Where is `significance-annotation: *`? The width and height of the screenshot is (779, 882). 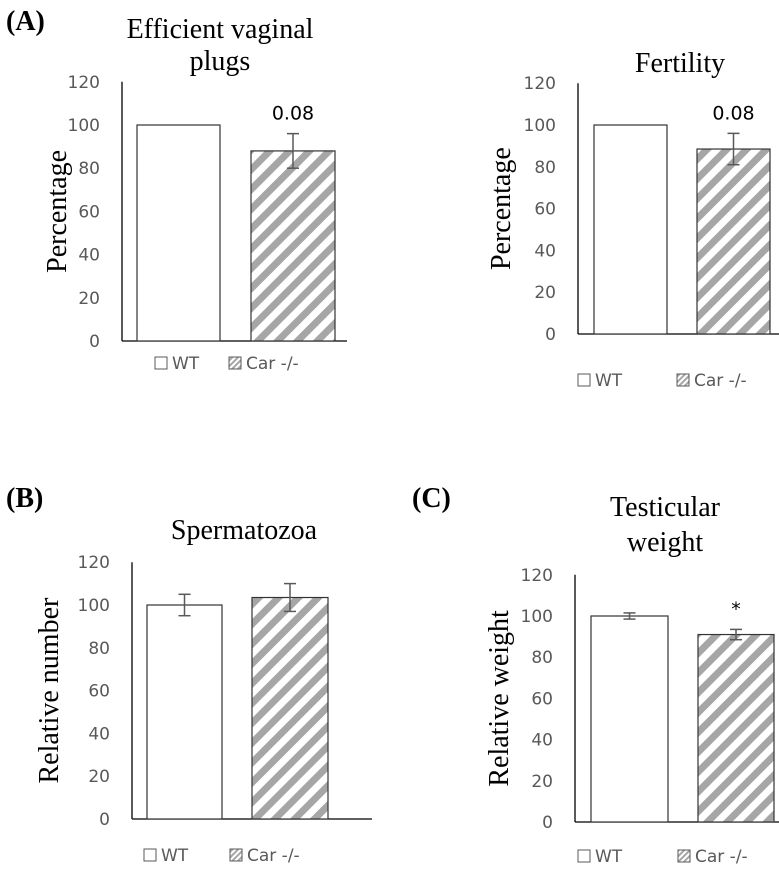
significance-annotation: * is located at coordinates (736, 609).